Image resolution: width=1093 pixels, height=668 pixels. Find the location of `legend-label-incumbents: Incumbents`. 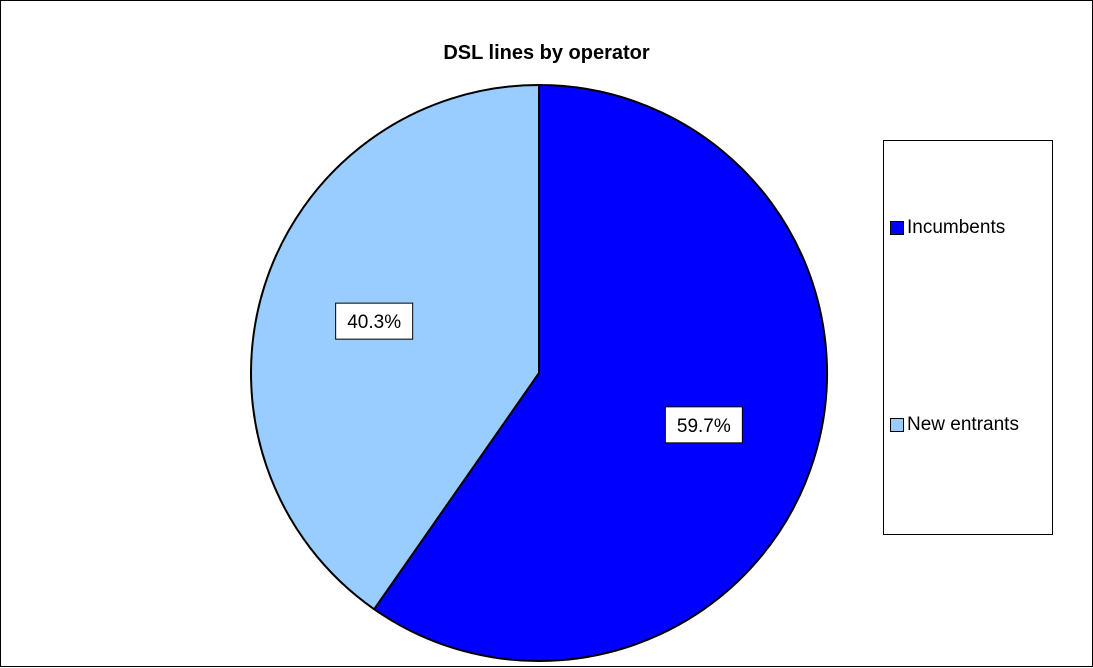

legend-label-incumbents: Incumbents is located at coordinates (956, 227).